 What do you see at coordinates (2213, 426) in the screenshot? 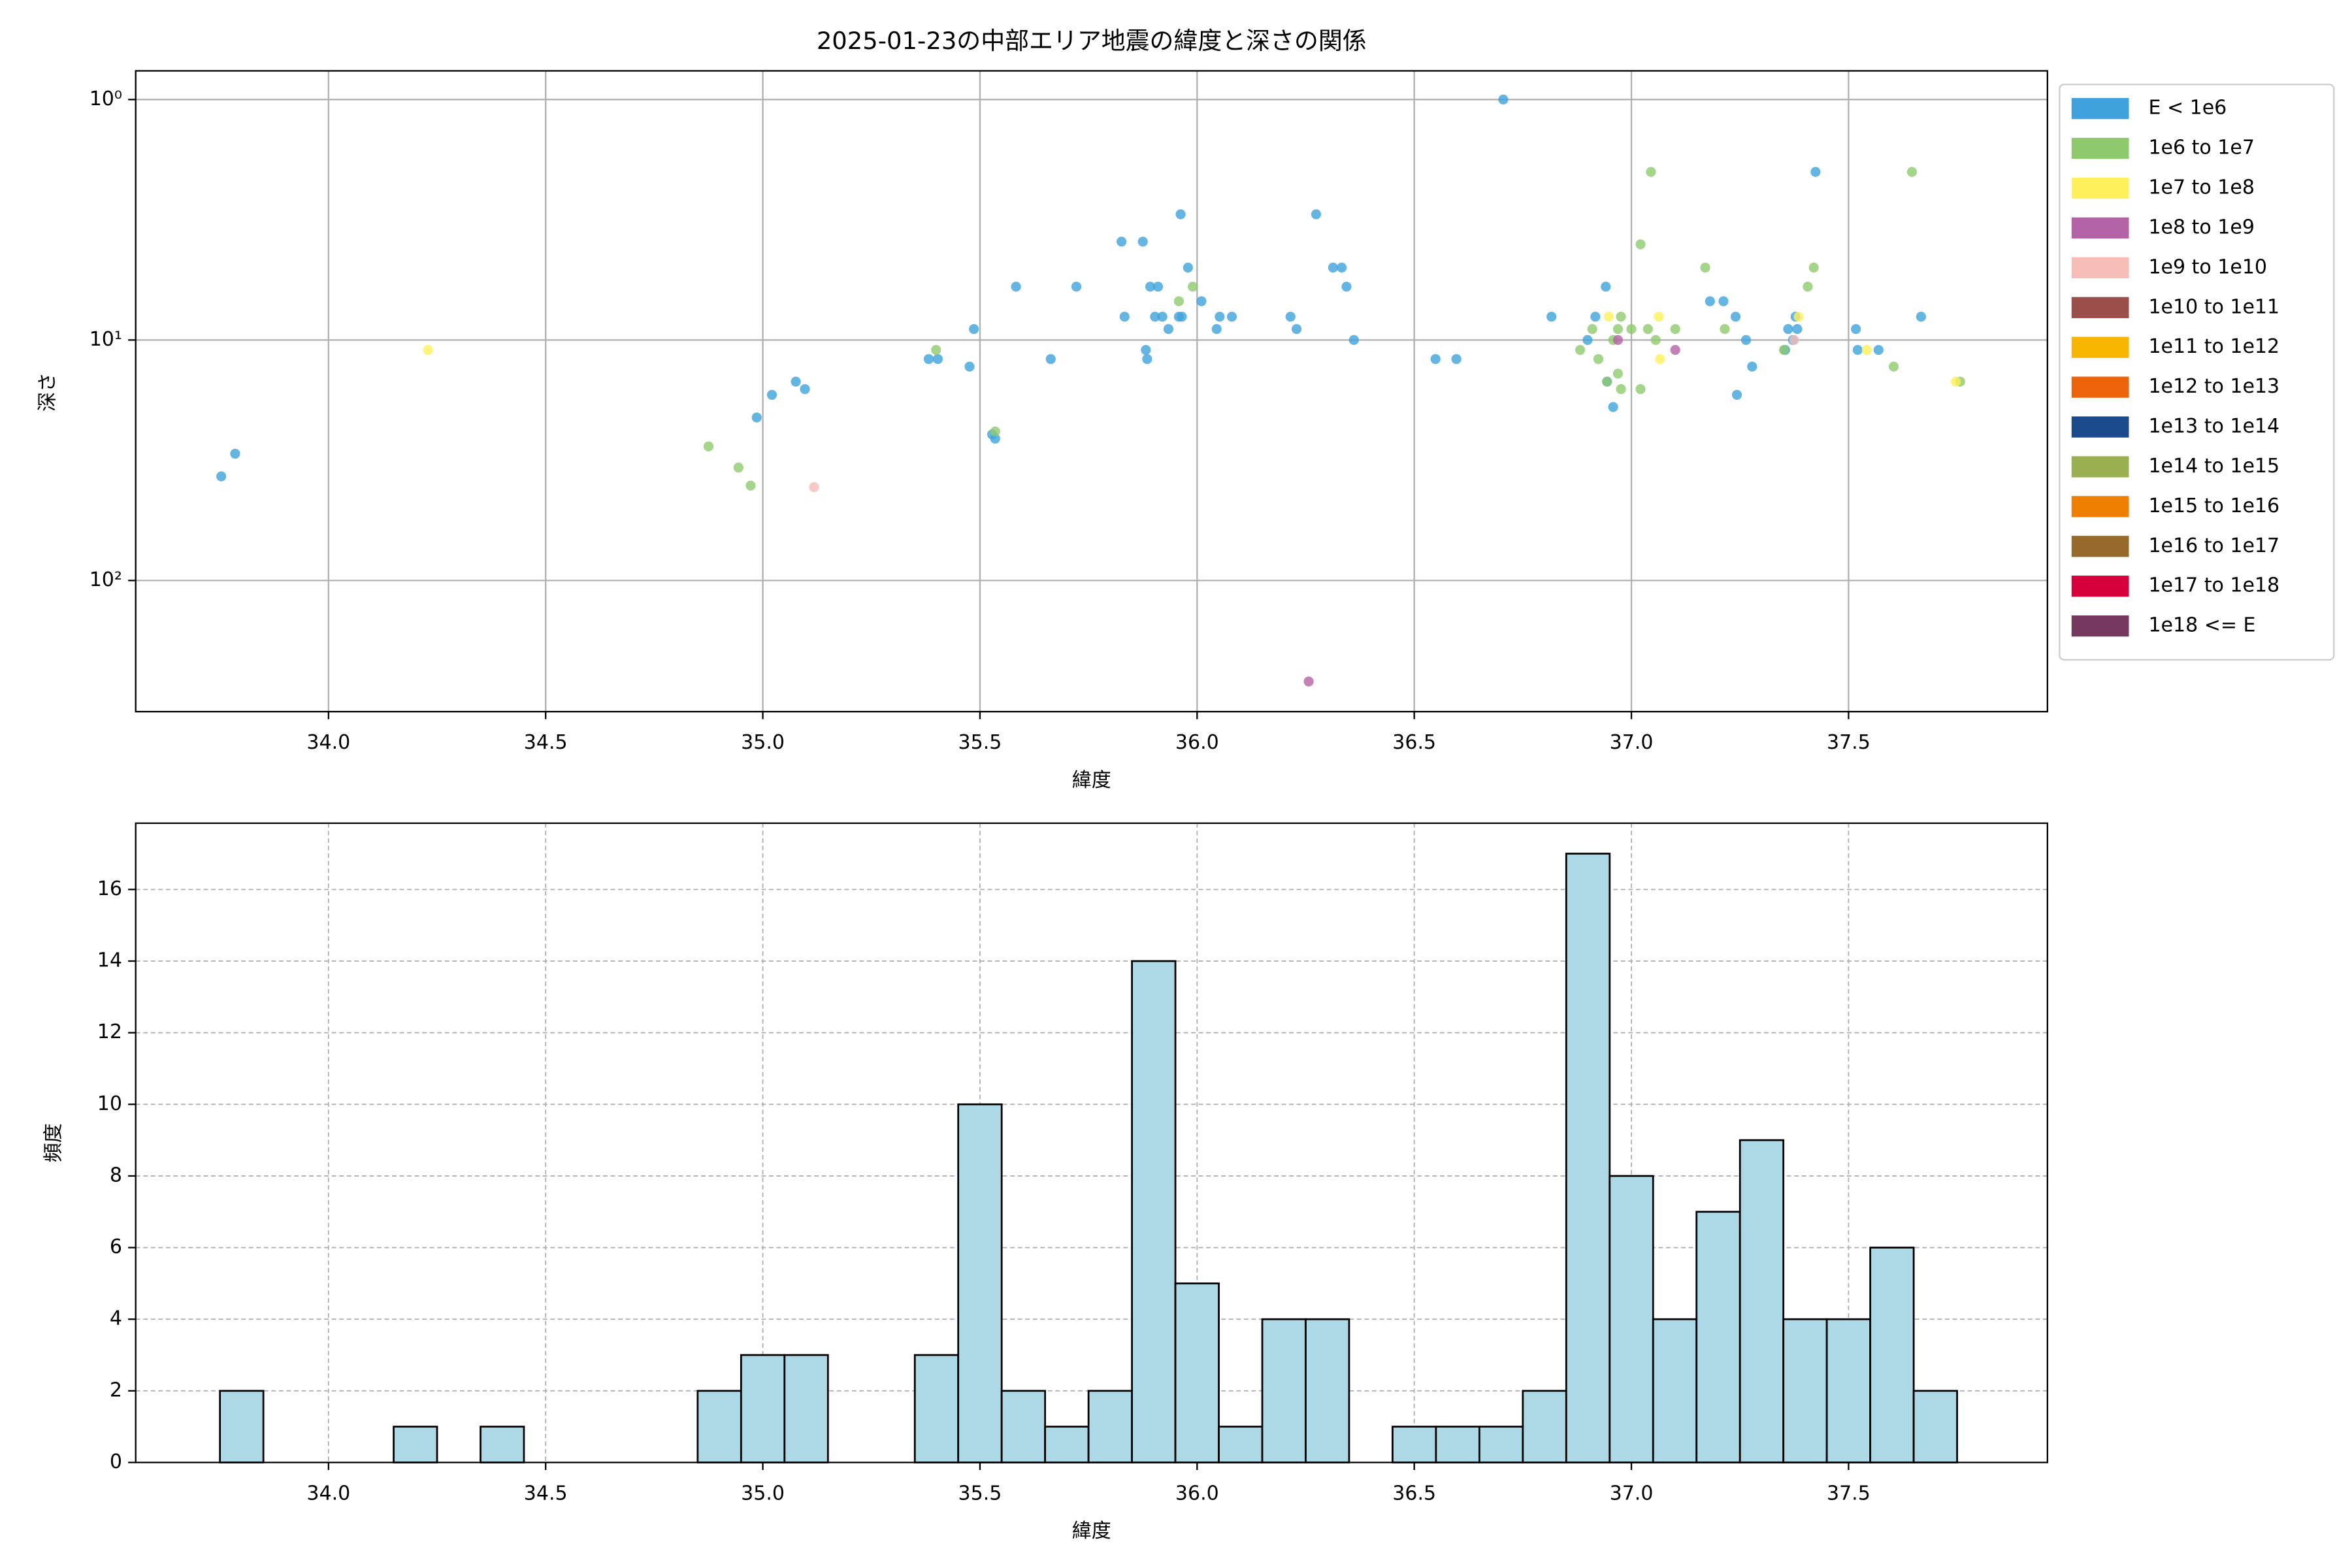
I see `legend-label: 1e13 to 1e14` at bounding box center [2213, 426].